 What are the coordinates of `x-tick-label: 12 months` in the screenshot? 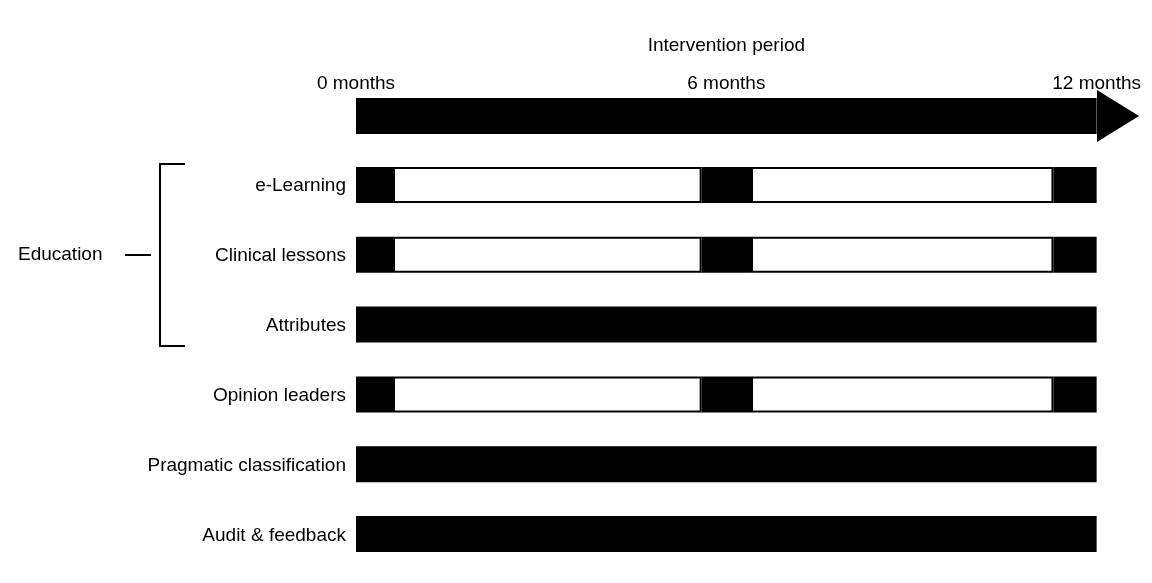 It's located at (1097, 82).